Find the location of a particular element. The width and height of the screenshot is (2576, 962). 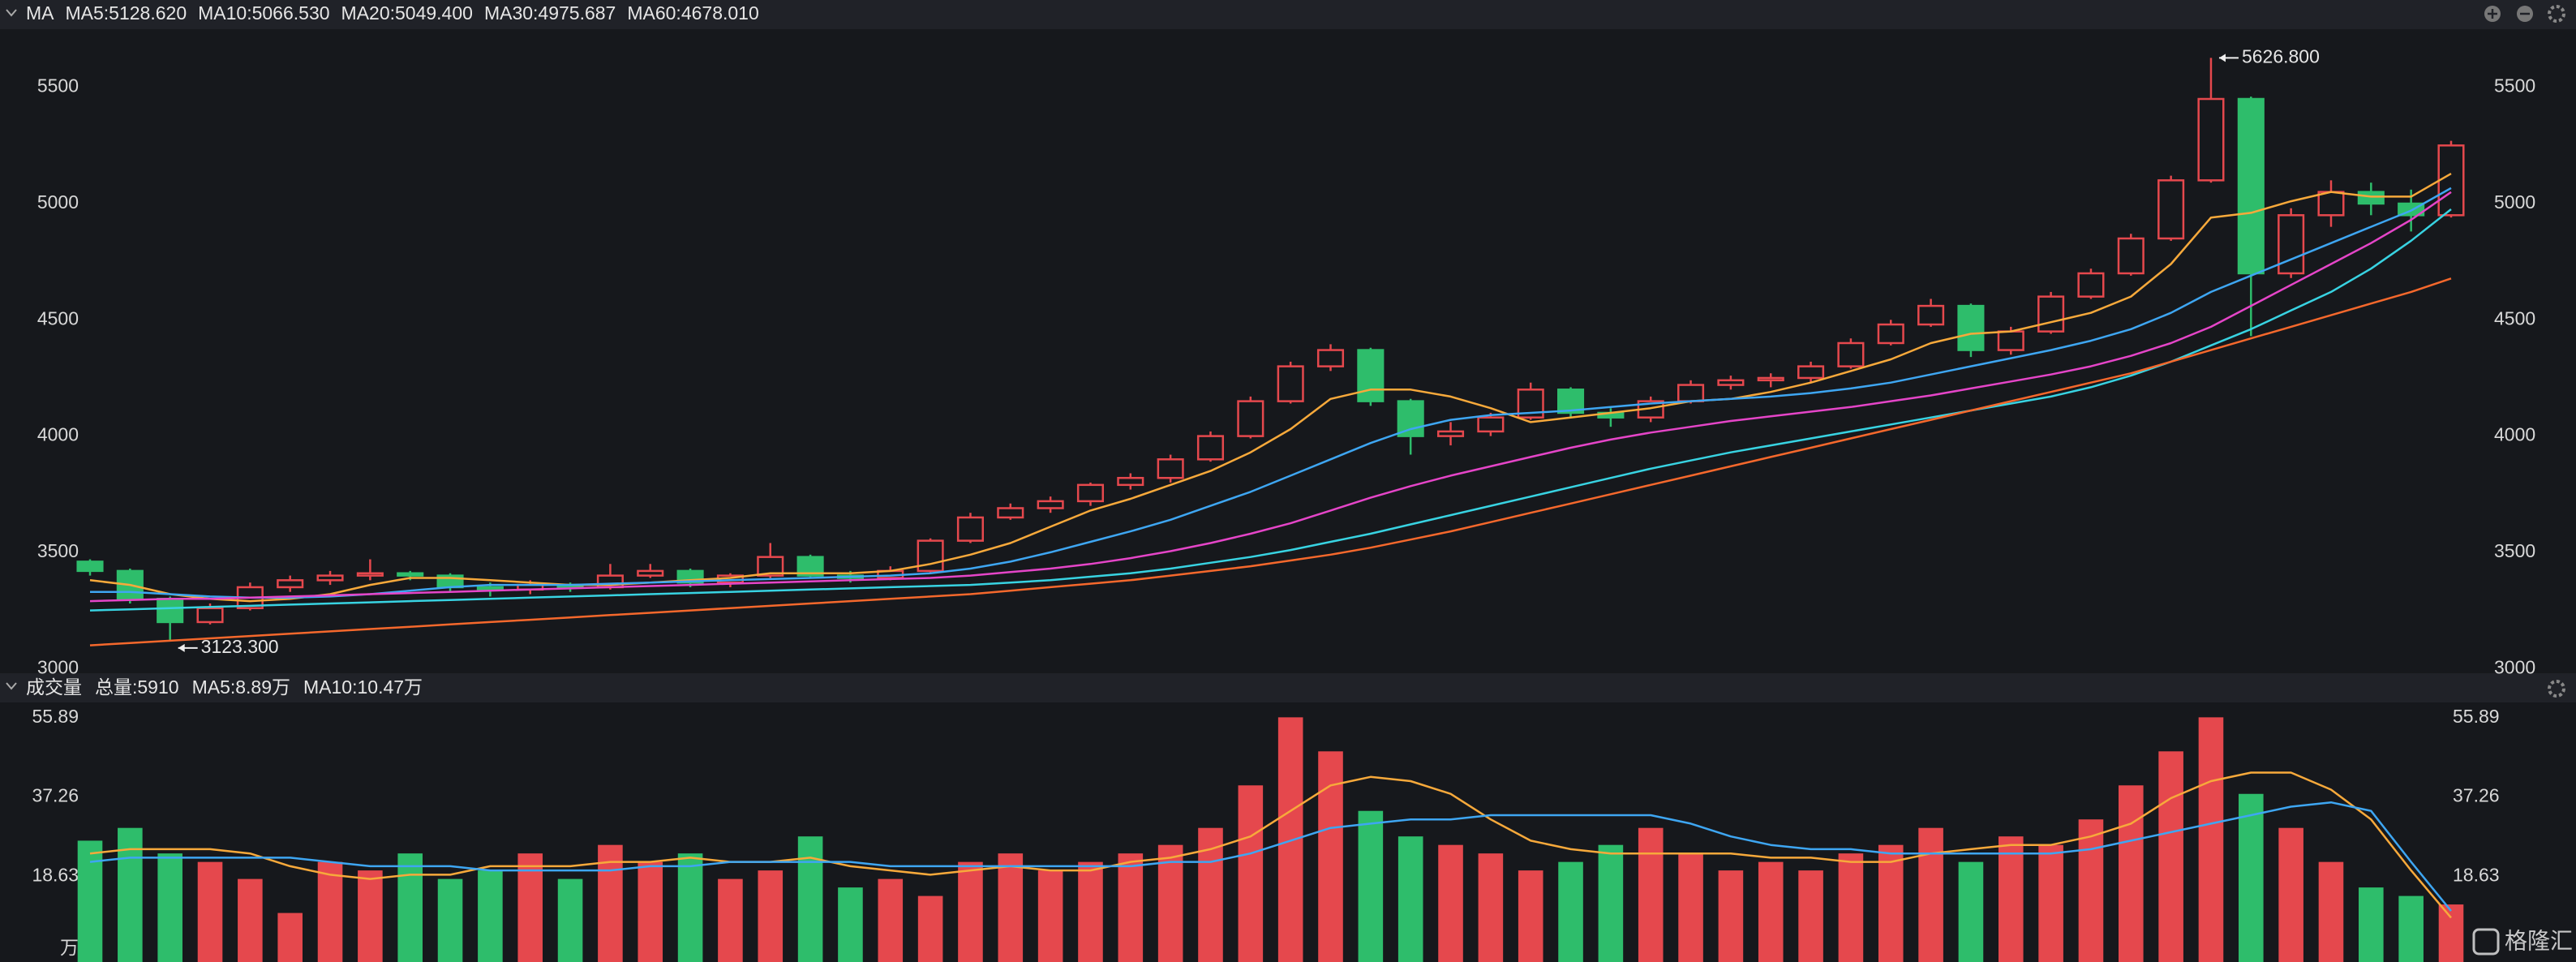

volume-header is located at coordinates (1288, 687).